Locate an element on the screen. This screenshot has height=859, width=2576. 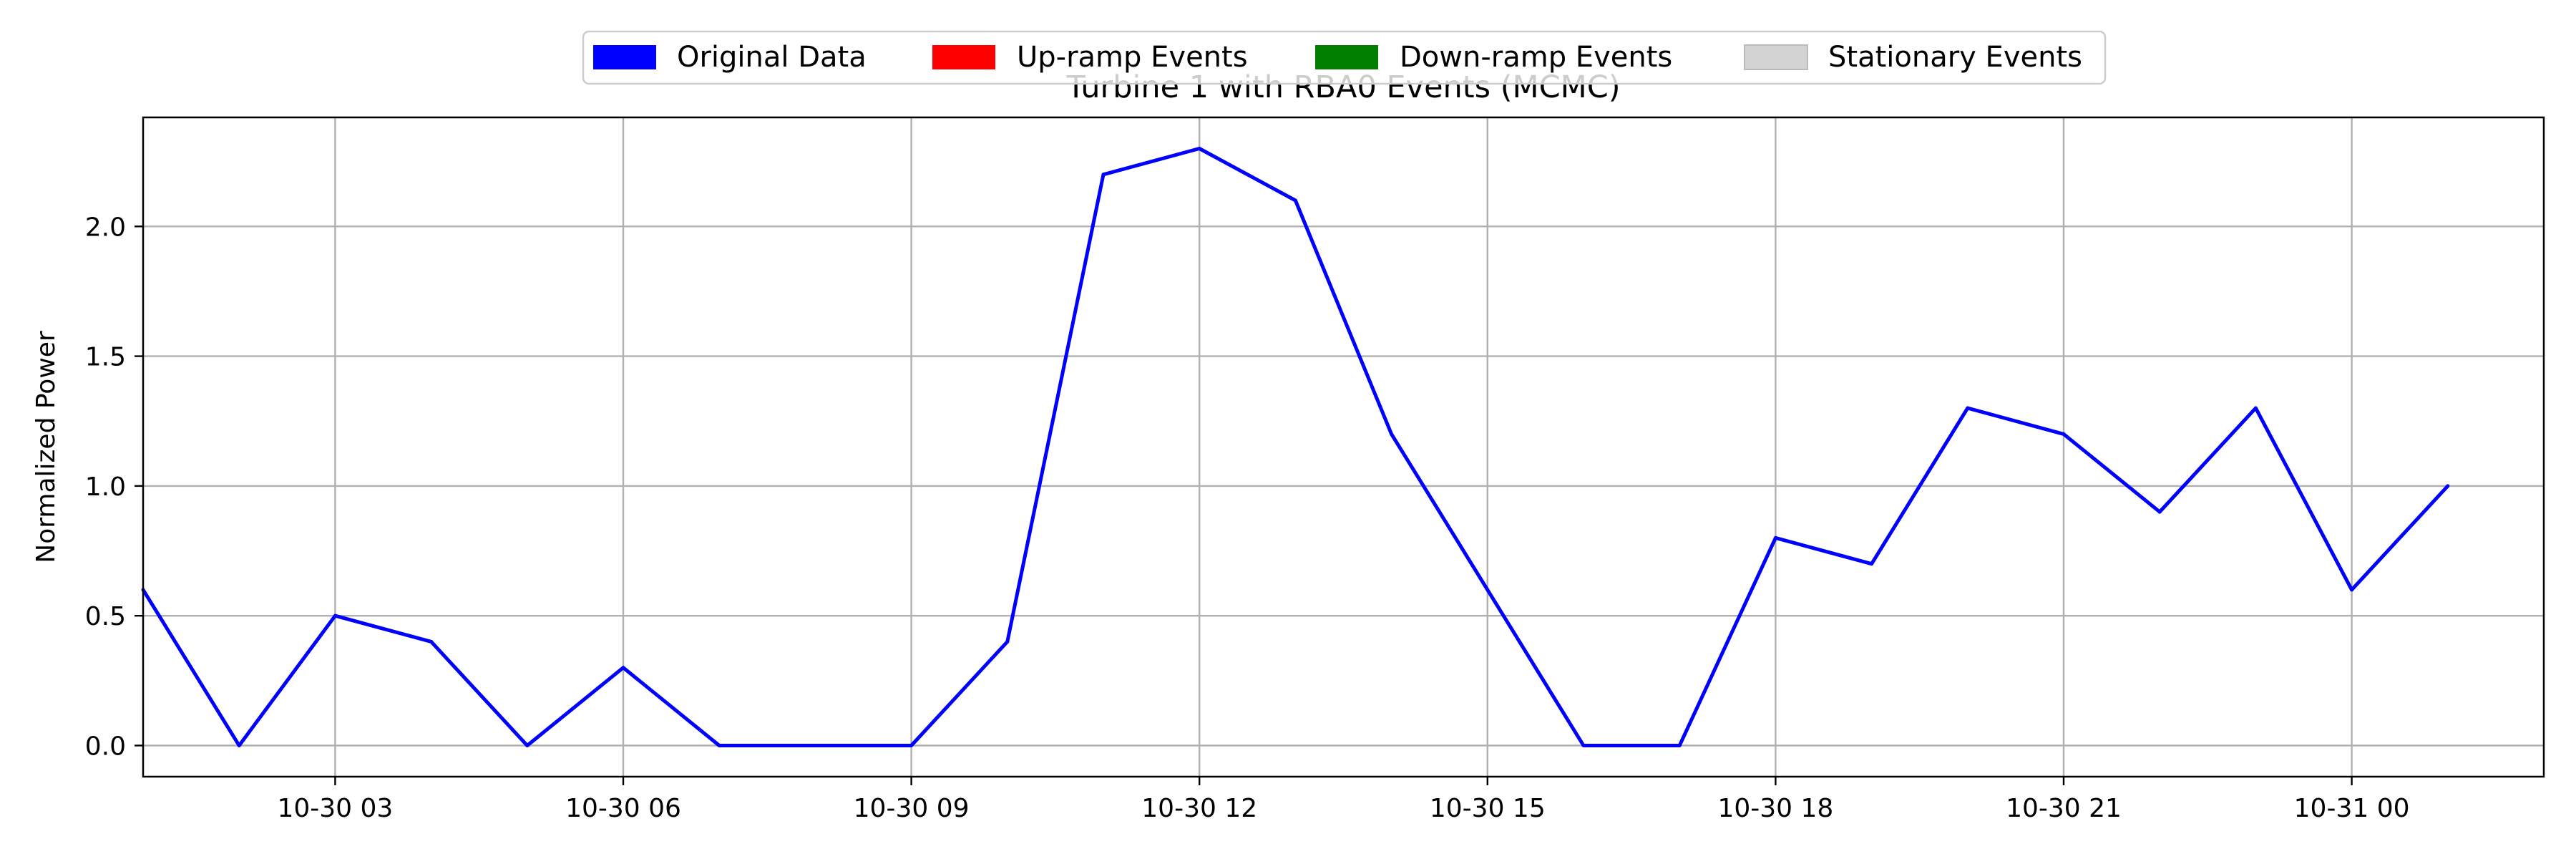
y-tick-label: 0.0 is located at coordinates (105, 747).